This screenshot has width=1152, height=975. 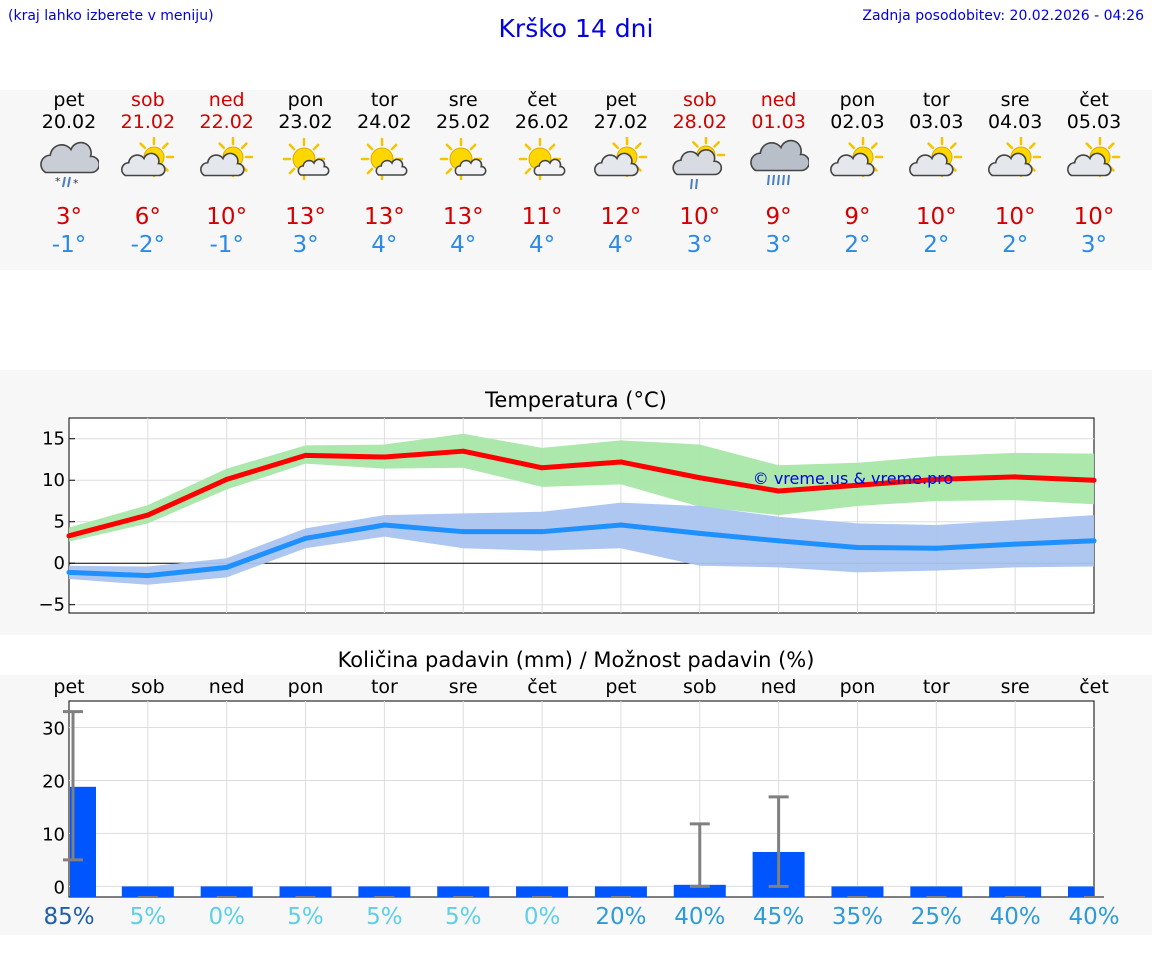 I want to click on x-category-label: pon, so click(x=306, y=687).